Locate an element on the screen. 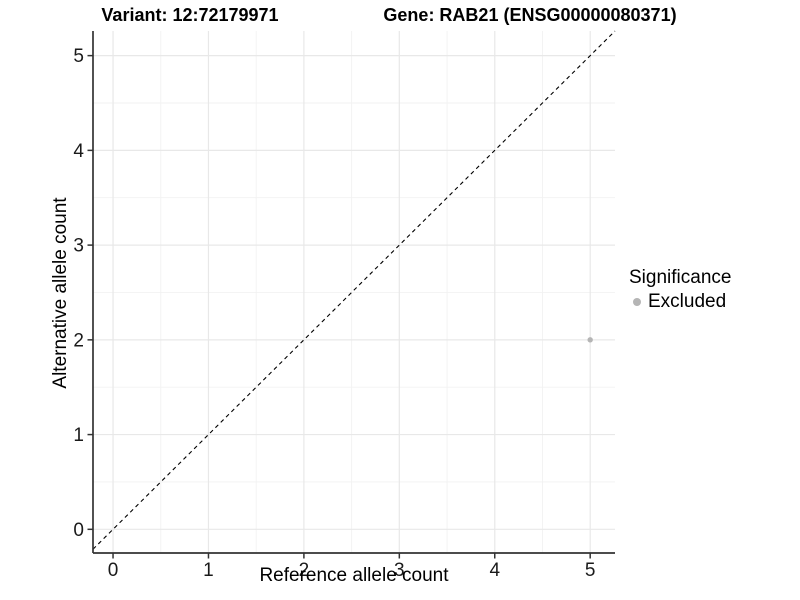 The width and height of the screenshot is (800, 600). x-axis-title: Reference allele count is located at coordinates (354, 575).